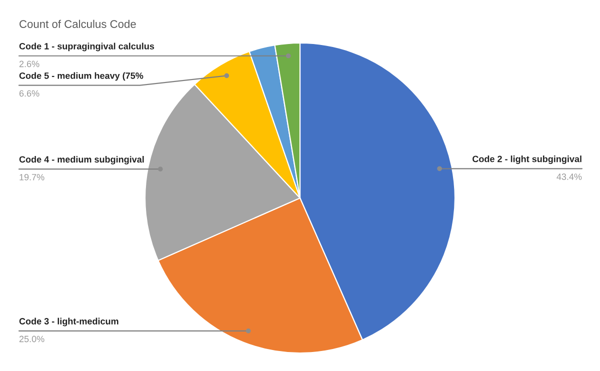 The width and height of the screenshot is (600, 371). I want to click on data-label: 2.6%, so click(29, 64).